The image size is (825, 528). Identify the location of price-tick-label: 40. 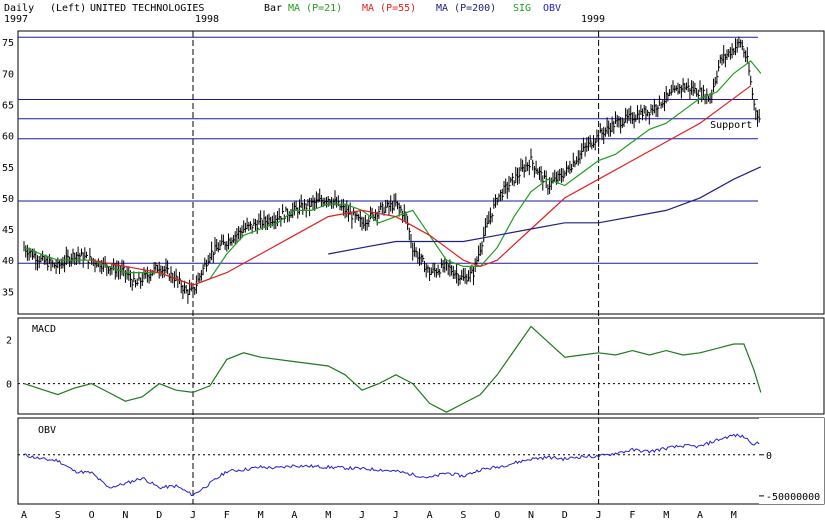
(8, 261).